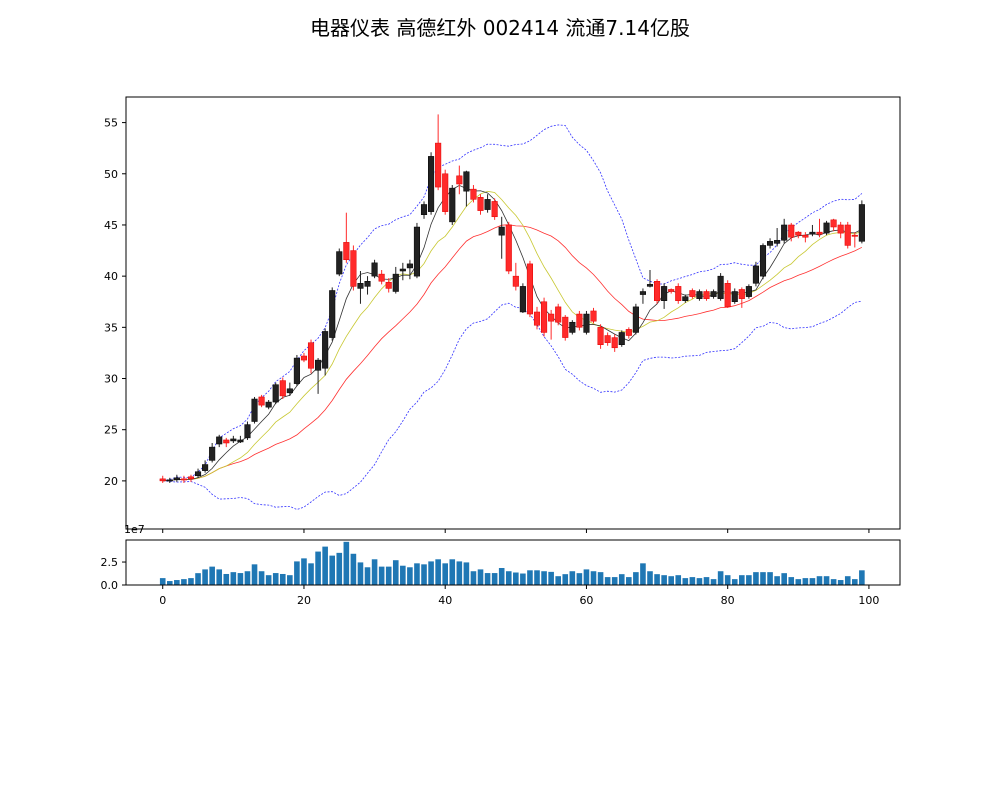 This screenshot has width=1000, height=800. What do you see at coordinates (111, 327) in the screenshot?
I see `y-tick-label: 35` at bounding box center [111, 327].